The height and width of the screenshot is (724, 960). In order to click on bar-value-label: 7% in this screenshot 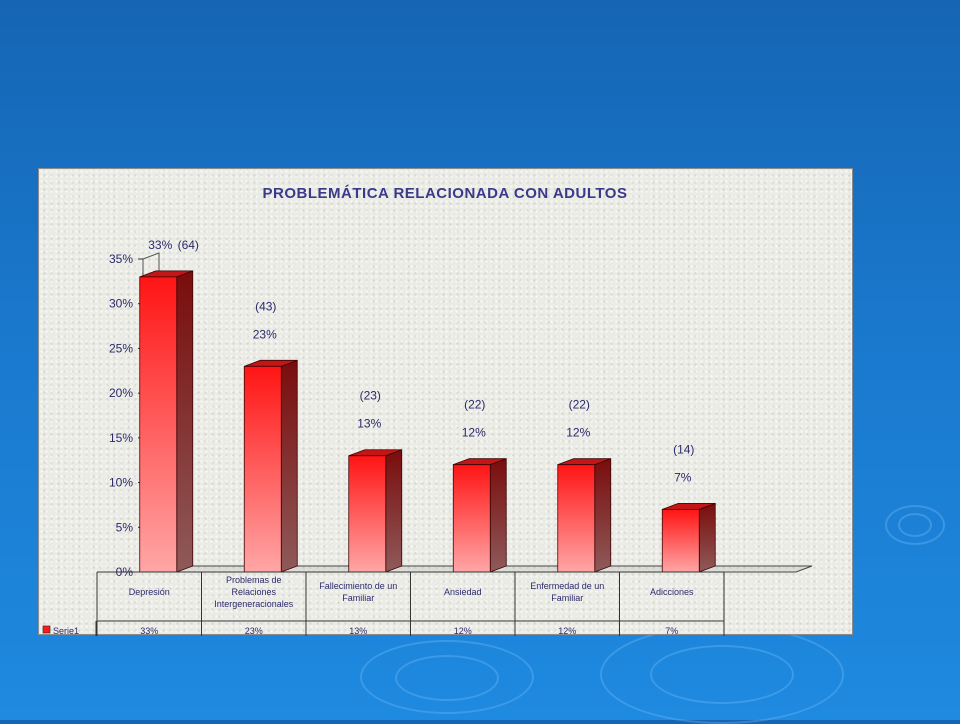, I will do `click(683, 477)`.